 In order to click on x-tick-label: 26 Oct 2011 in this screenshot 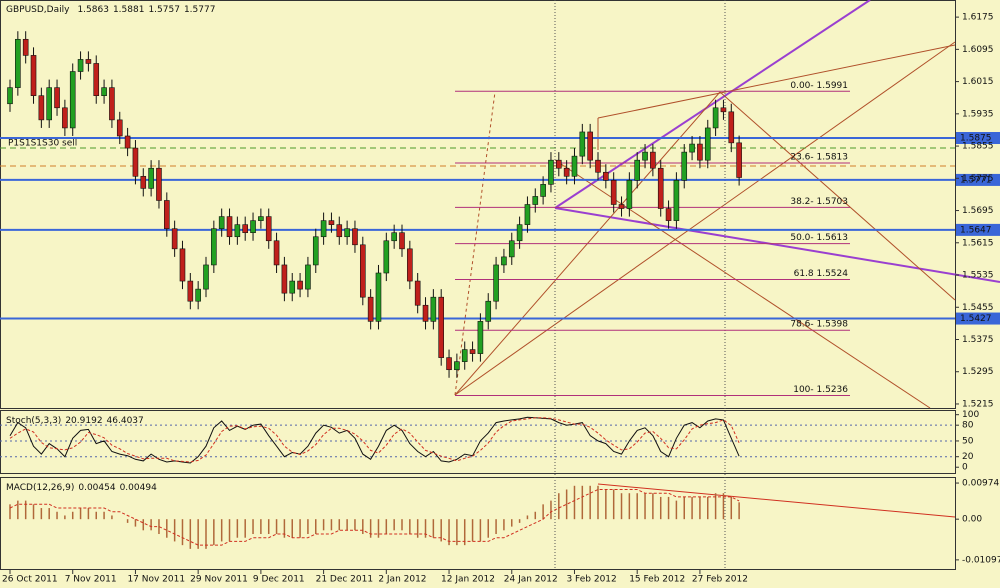, I will do `click(30, 580)`.